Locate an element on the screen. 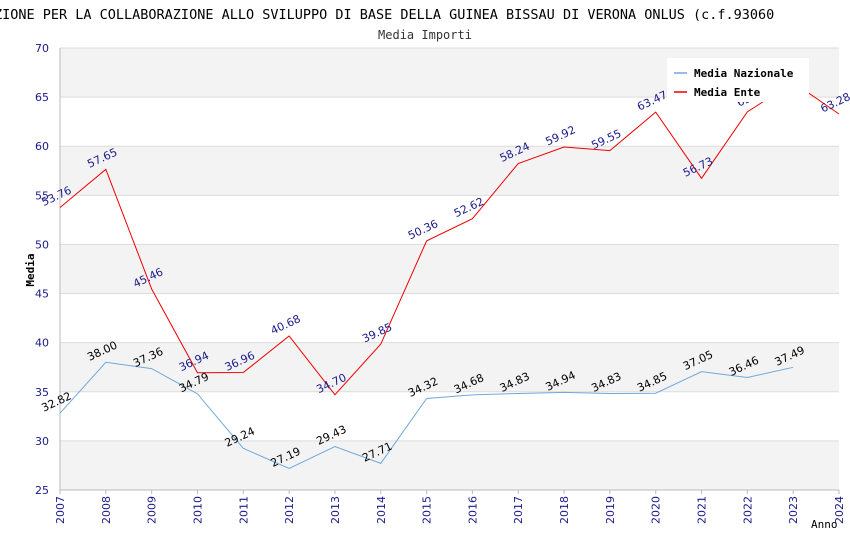 This screenshot has height=550, width=850. x-tick-label: 2009 is located at coordinates (152, 510).